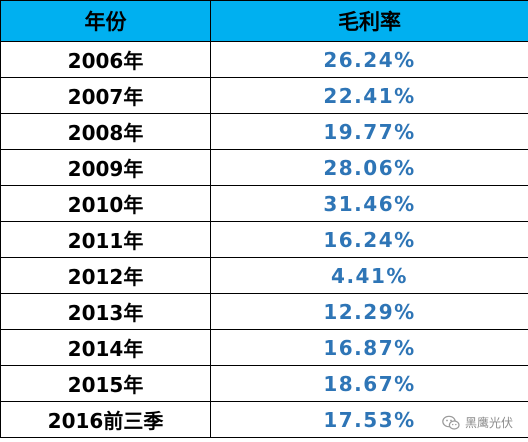 The height and width of the screenshot is (442, 528). What do you see at coordinates (369, 59) in the screenshot?
I see `gross-margin-cell: 26.24%` at bounding box center [369, 59].